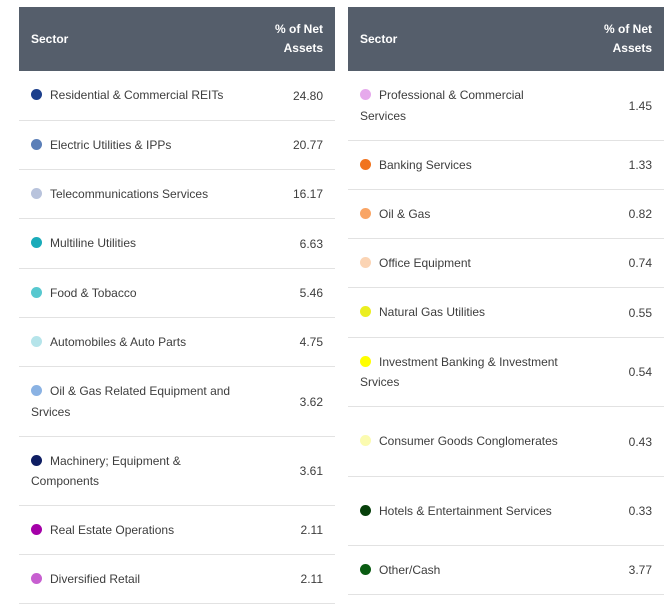 The width and height of the screenshot is (672, 610). What do you see at coordinates (468, 441) in the screenshot?
I see `sector-label: Consumer Goods Conglomerates` at bounding box center [468, 441].